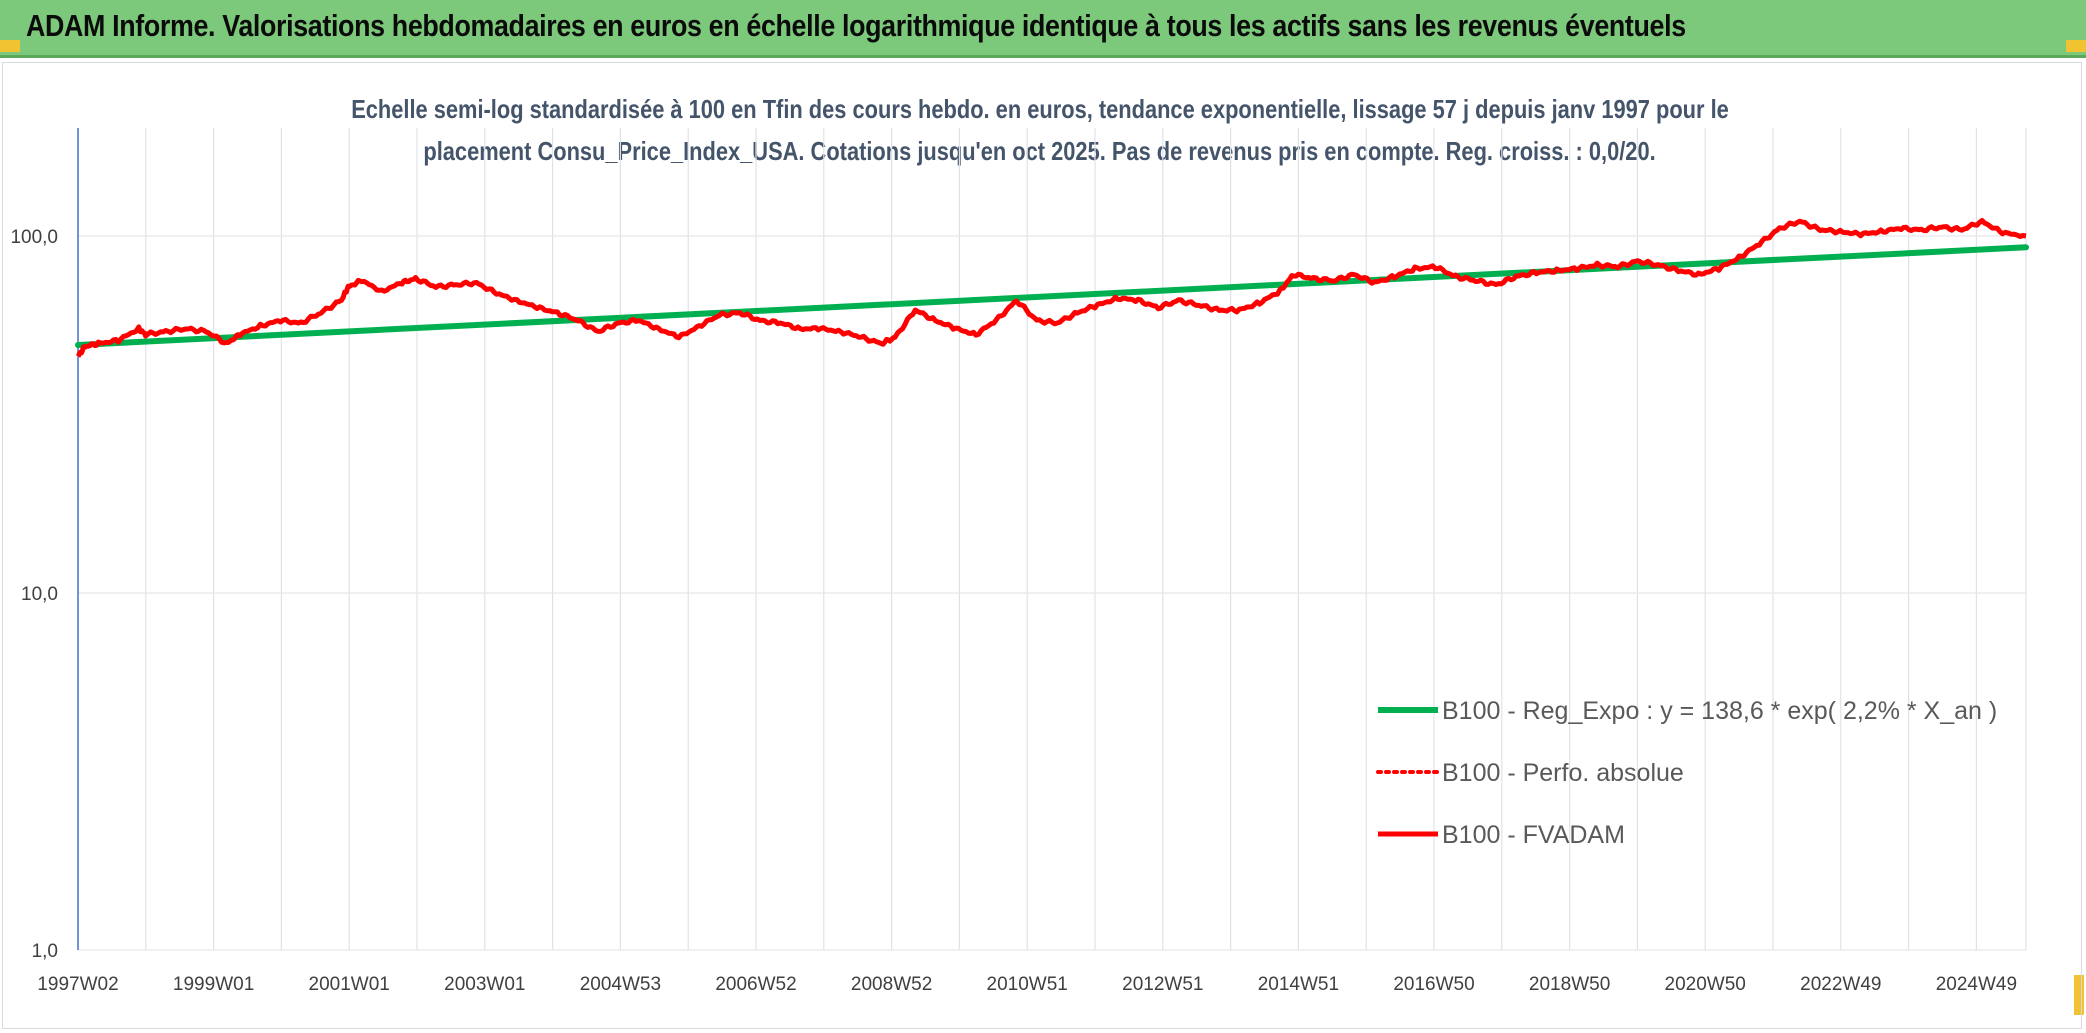  What do you see at coordinates (349, 984) in the screenshot?
I see `x-tick-label: 2001W01` at bounding box center [349, 984].